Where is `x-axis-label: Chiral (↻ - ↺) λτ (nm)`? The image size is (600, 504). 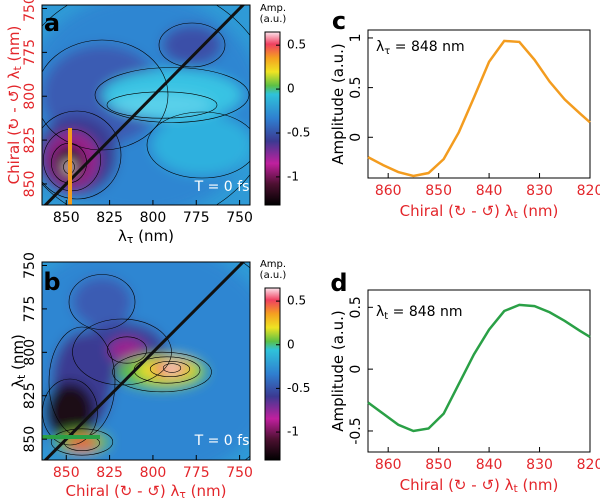 x-axis-label: Chiral (↻ - ↺) λτ (nm) is located at coordinates (146, 492).